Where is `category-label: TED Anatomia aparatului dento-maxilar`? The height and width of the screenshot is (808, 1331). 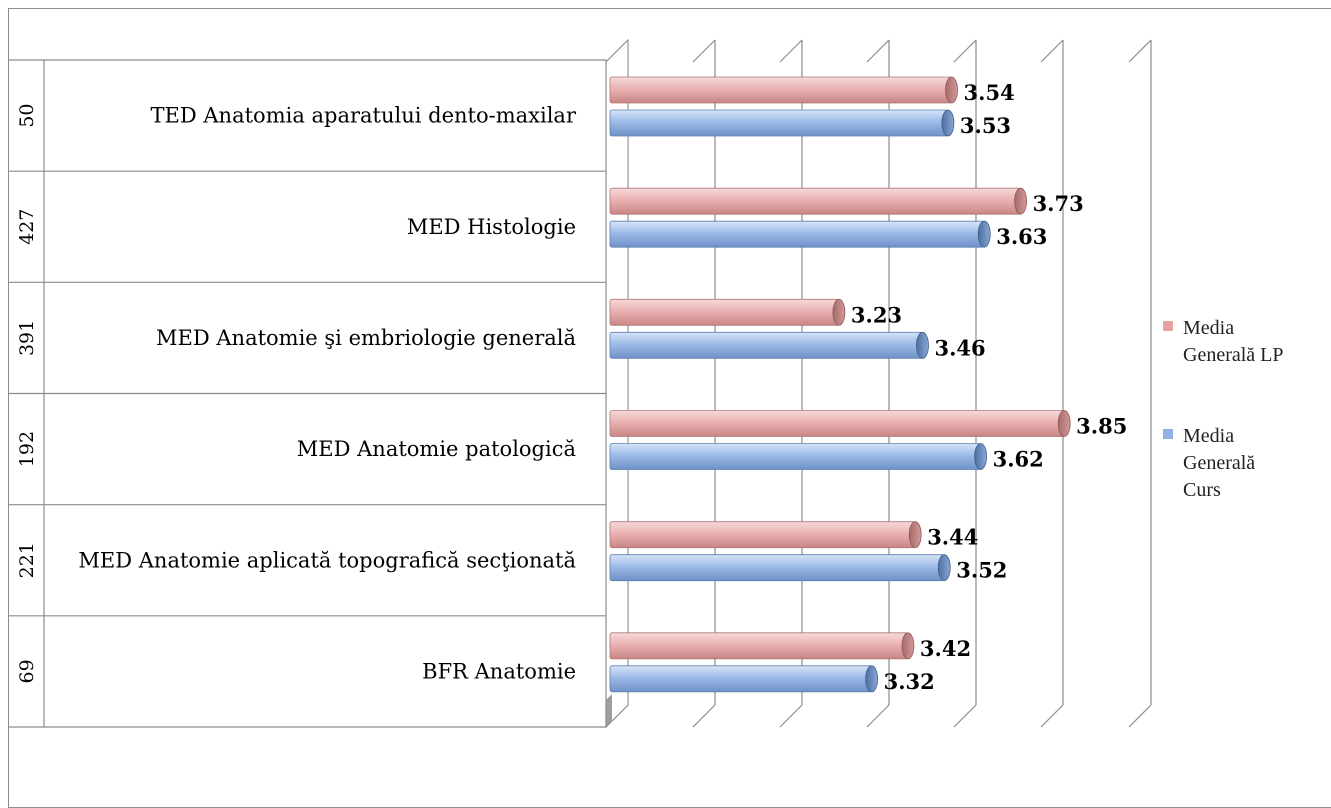 category-label: TED Anatomia aparatului dento-maxilar is located at coordinates (364, 116).